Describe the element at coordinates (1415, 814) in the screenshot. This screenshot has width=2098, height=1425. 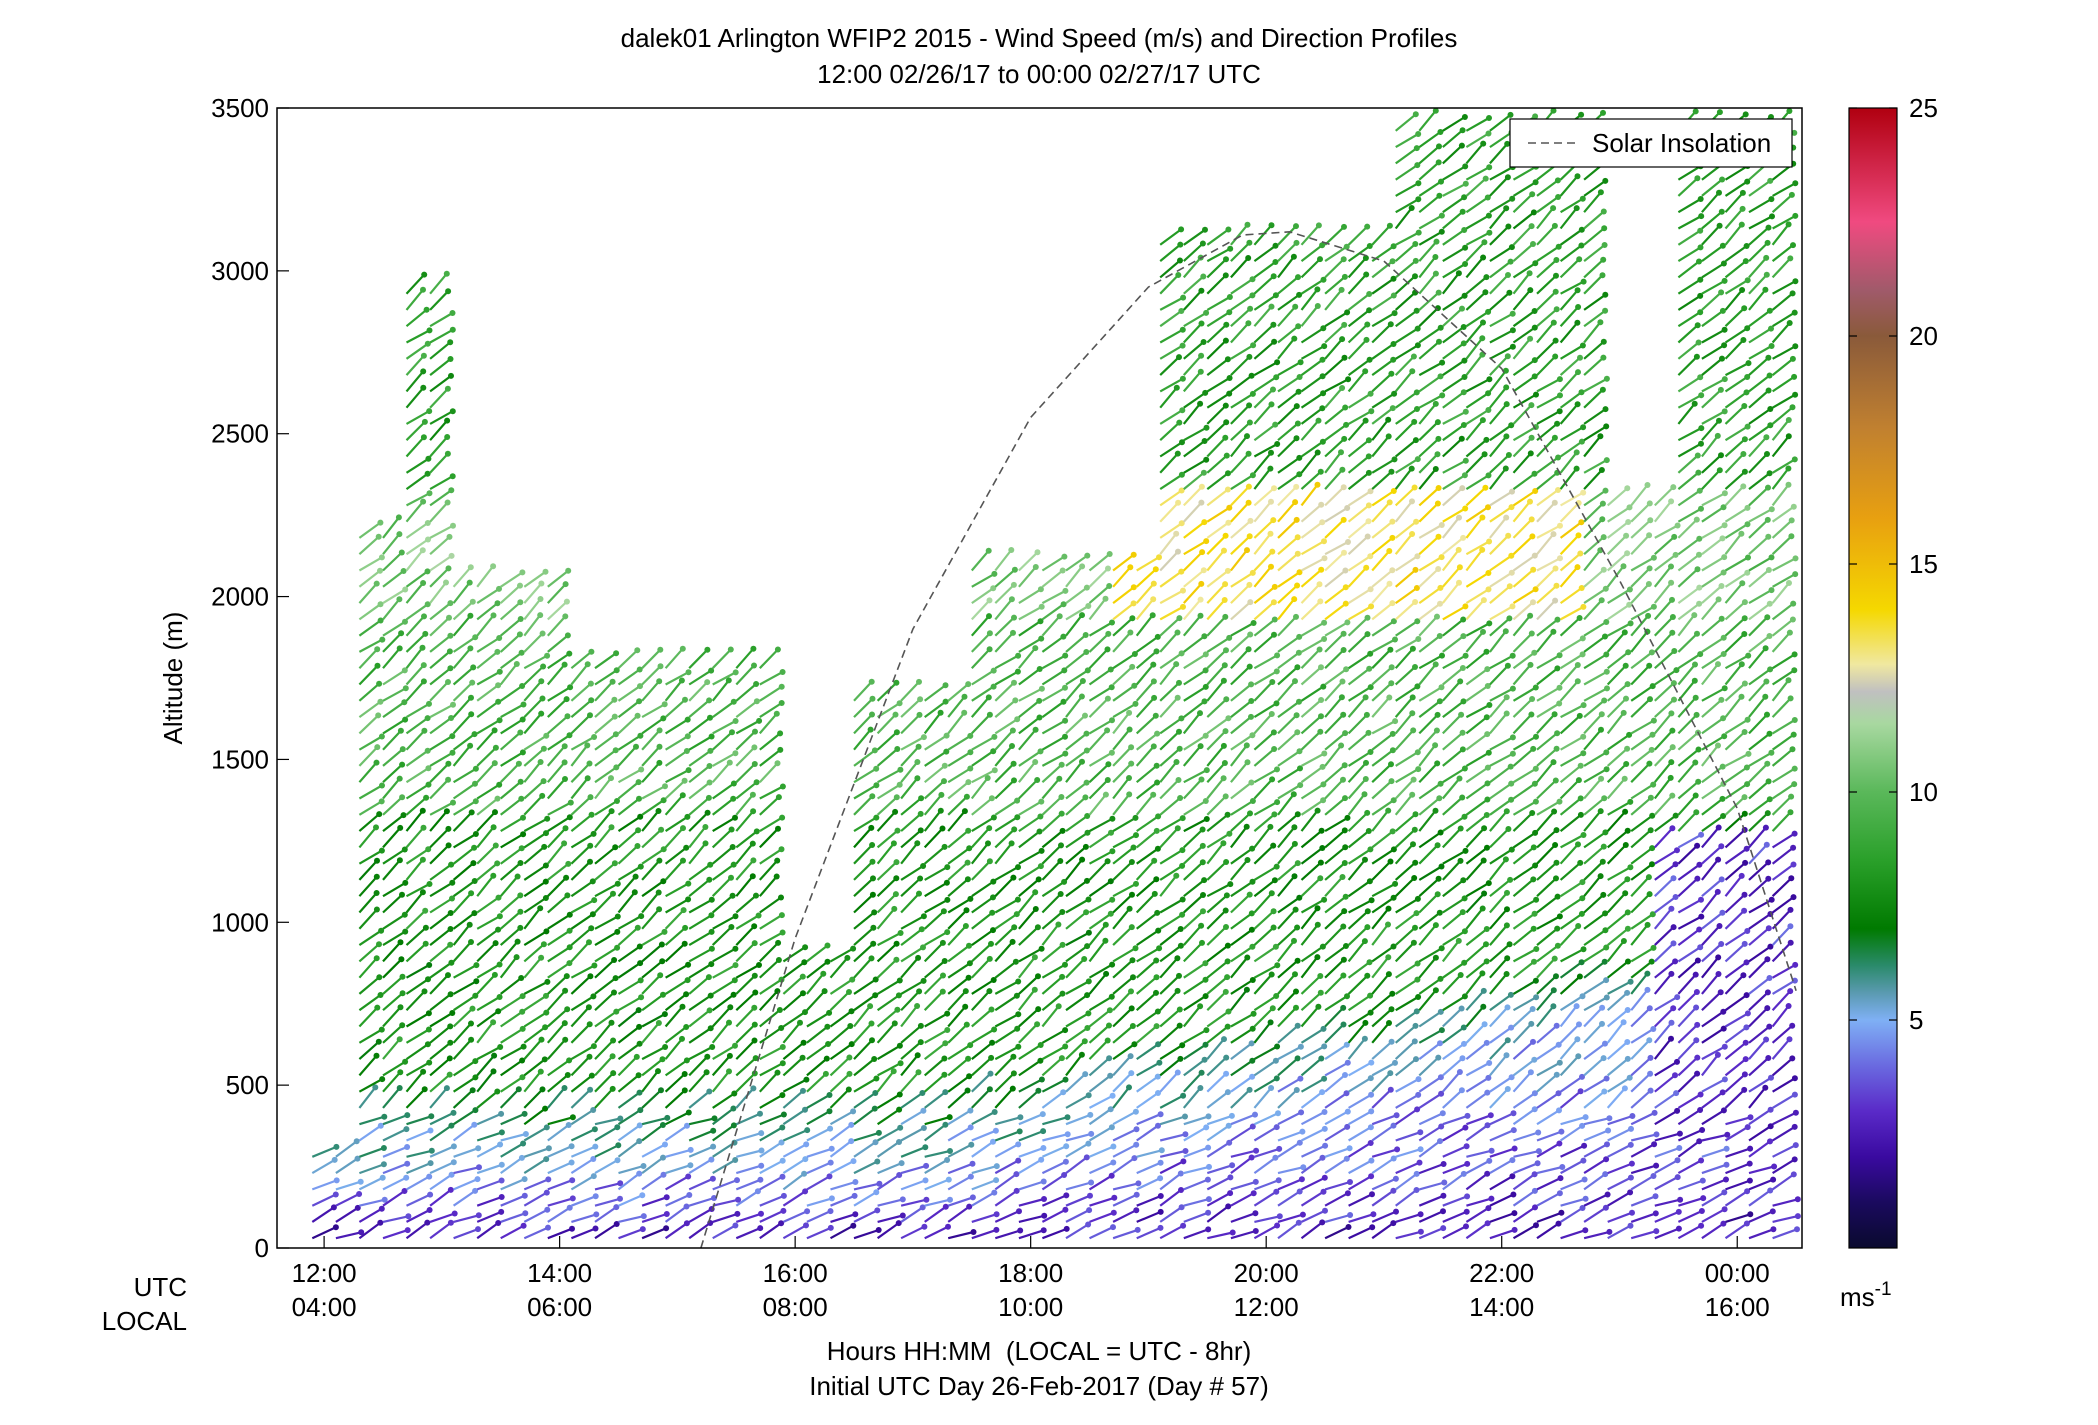
I see `wind-barb-head-1952` at that location.